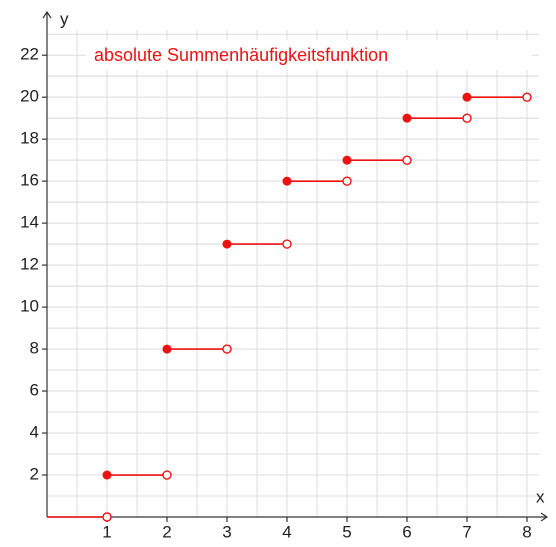 The width and height of the screenshot is (556, 547). I want to click on chart-title: absolute Summenhäufigkeitsfunktion, so click(241, 55).